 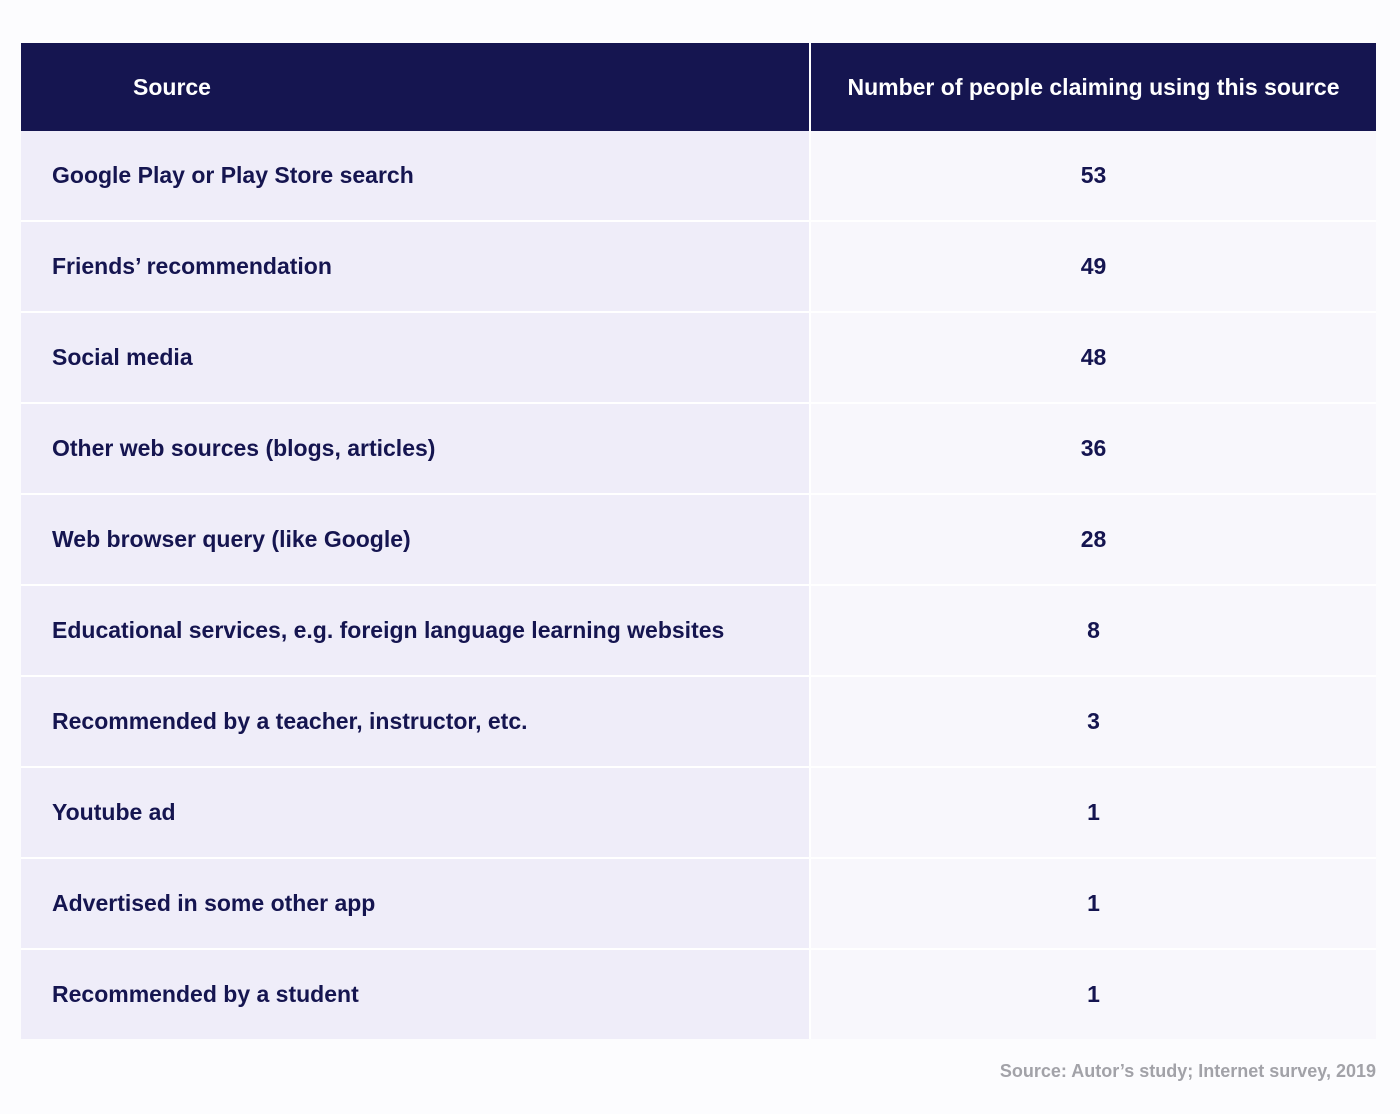 What do you see at coordinates (1093, 266) in the screenshot?
I see `count-cell: 49` at bounding box center [1093, 266].